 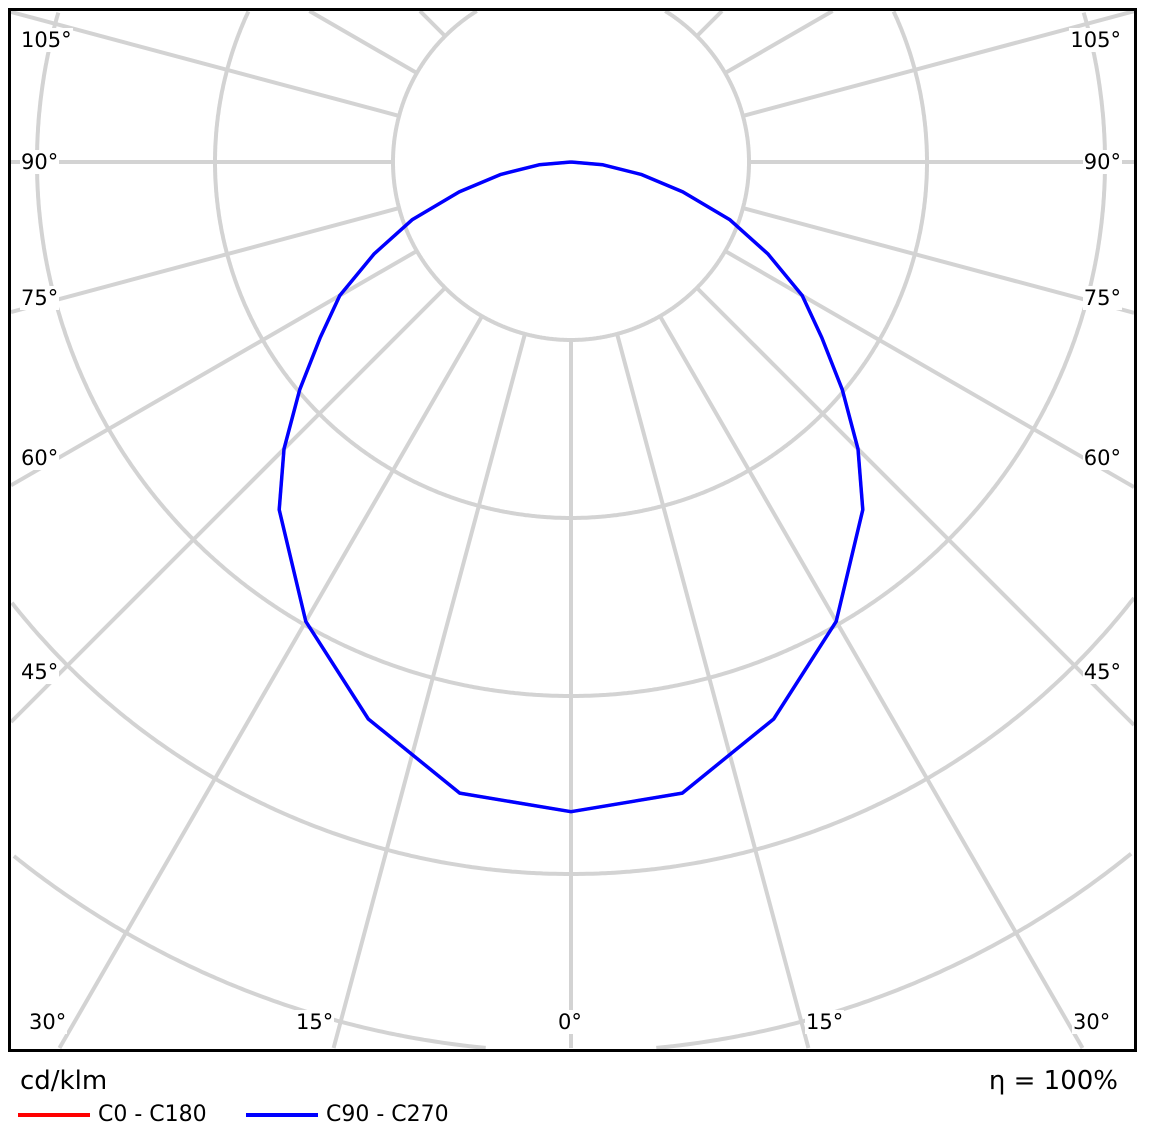 What do you see at coordinates (1092, 1022) in the screenshot?
I see `angle-label-bottom-right: 30°` at bounding box center [1092, 1022].